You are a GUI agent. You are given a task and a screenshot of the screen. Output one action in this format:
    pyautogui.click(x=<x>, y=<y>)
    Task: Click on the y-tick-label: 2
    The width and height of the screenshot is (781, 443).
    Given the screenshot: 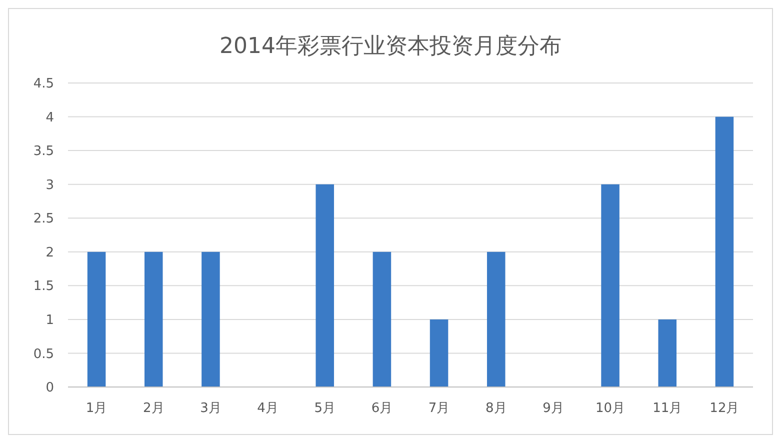 What is the action you would take?
    pyautogui.click(x=50, y=252)
    